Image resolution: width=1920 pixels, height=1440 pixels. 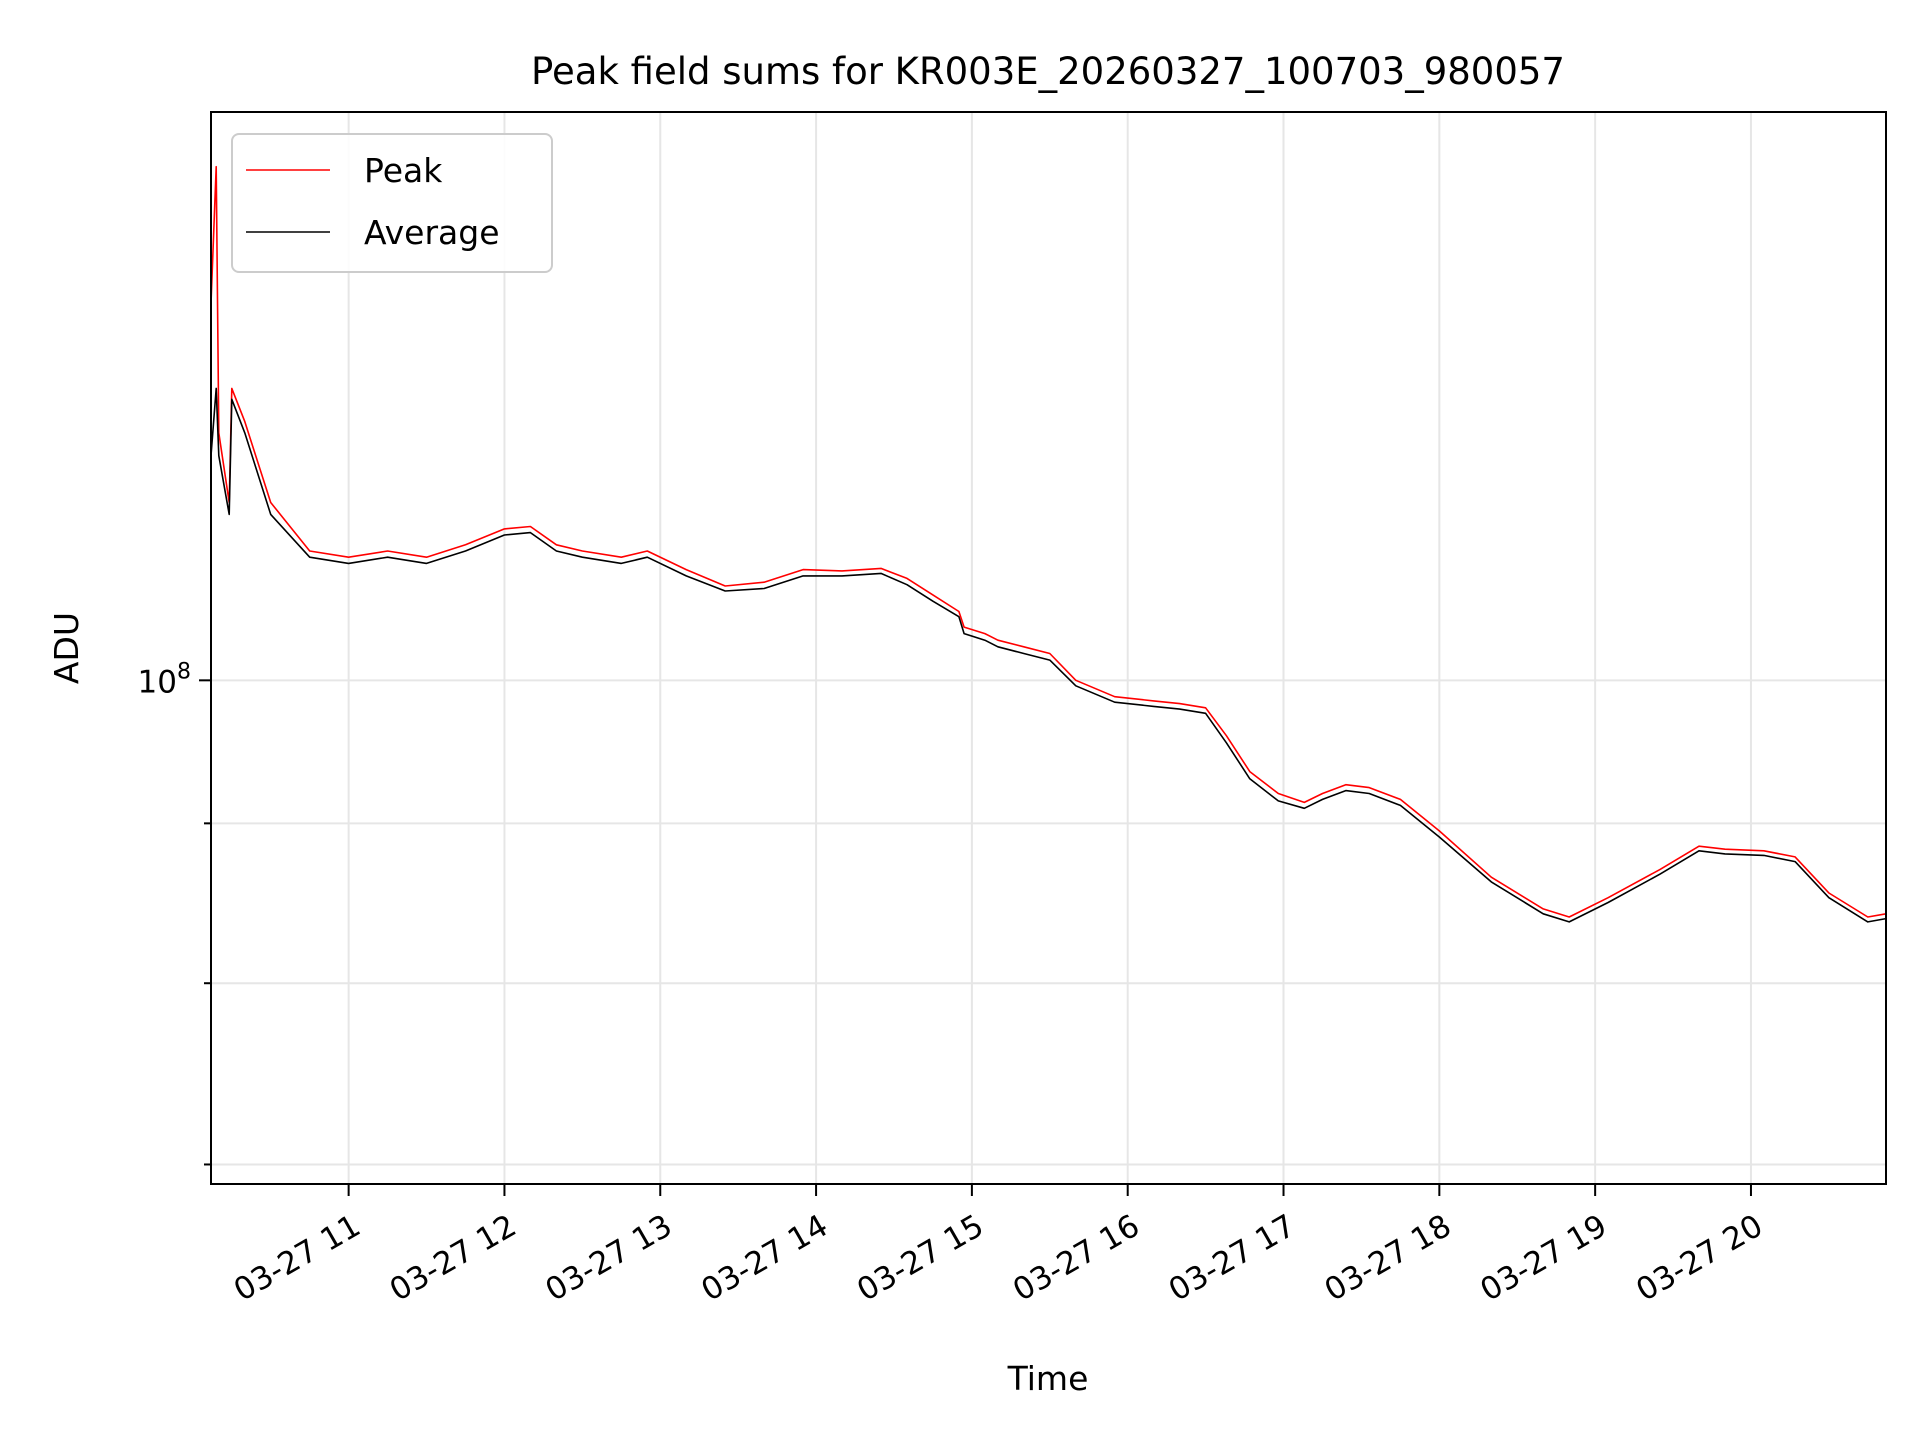 I want to click on x-axis-label: Time, so click(x=1048, y=1378).